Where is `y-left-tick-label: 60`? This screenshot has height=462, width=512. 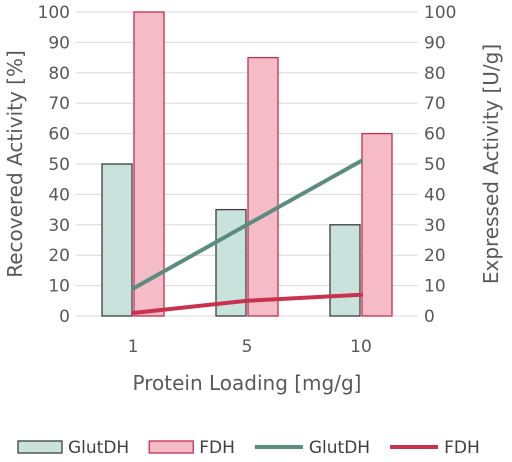 y-left-tick-label: 60 is located at coordinates (59, 135).